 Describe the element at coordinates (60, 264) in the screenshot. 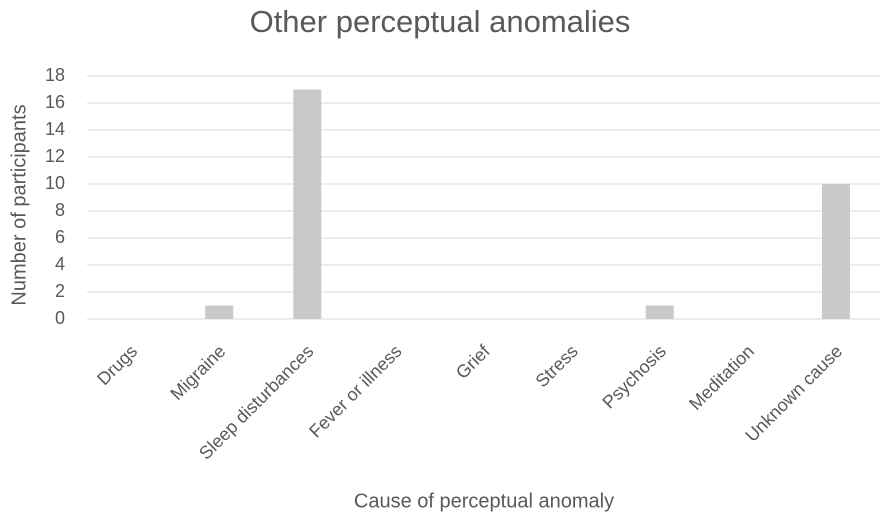

I see `y-tick-label: 4` at that location.